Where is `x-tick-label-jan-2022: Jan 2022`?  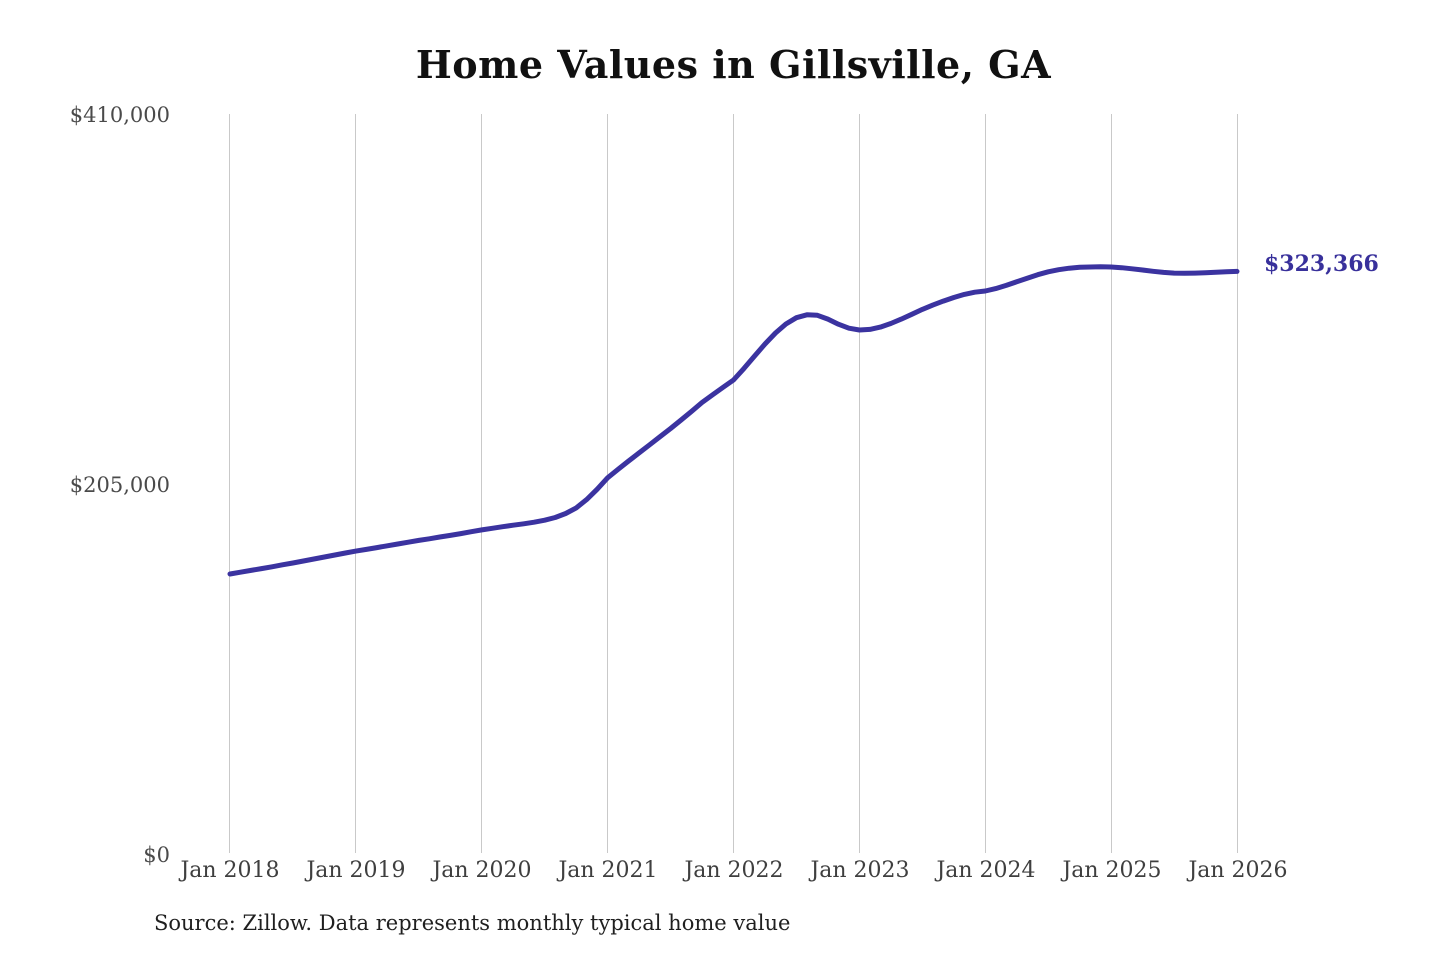
x-tick-label-jan-2022: Jan 2022 is located at coordinates (734, 870).